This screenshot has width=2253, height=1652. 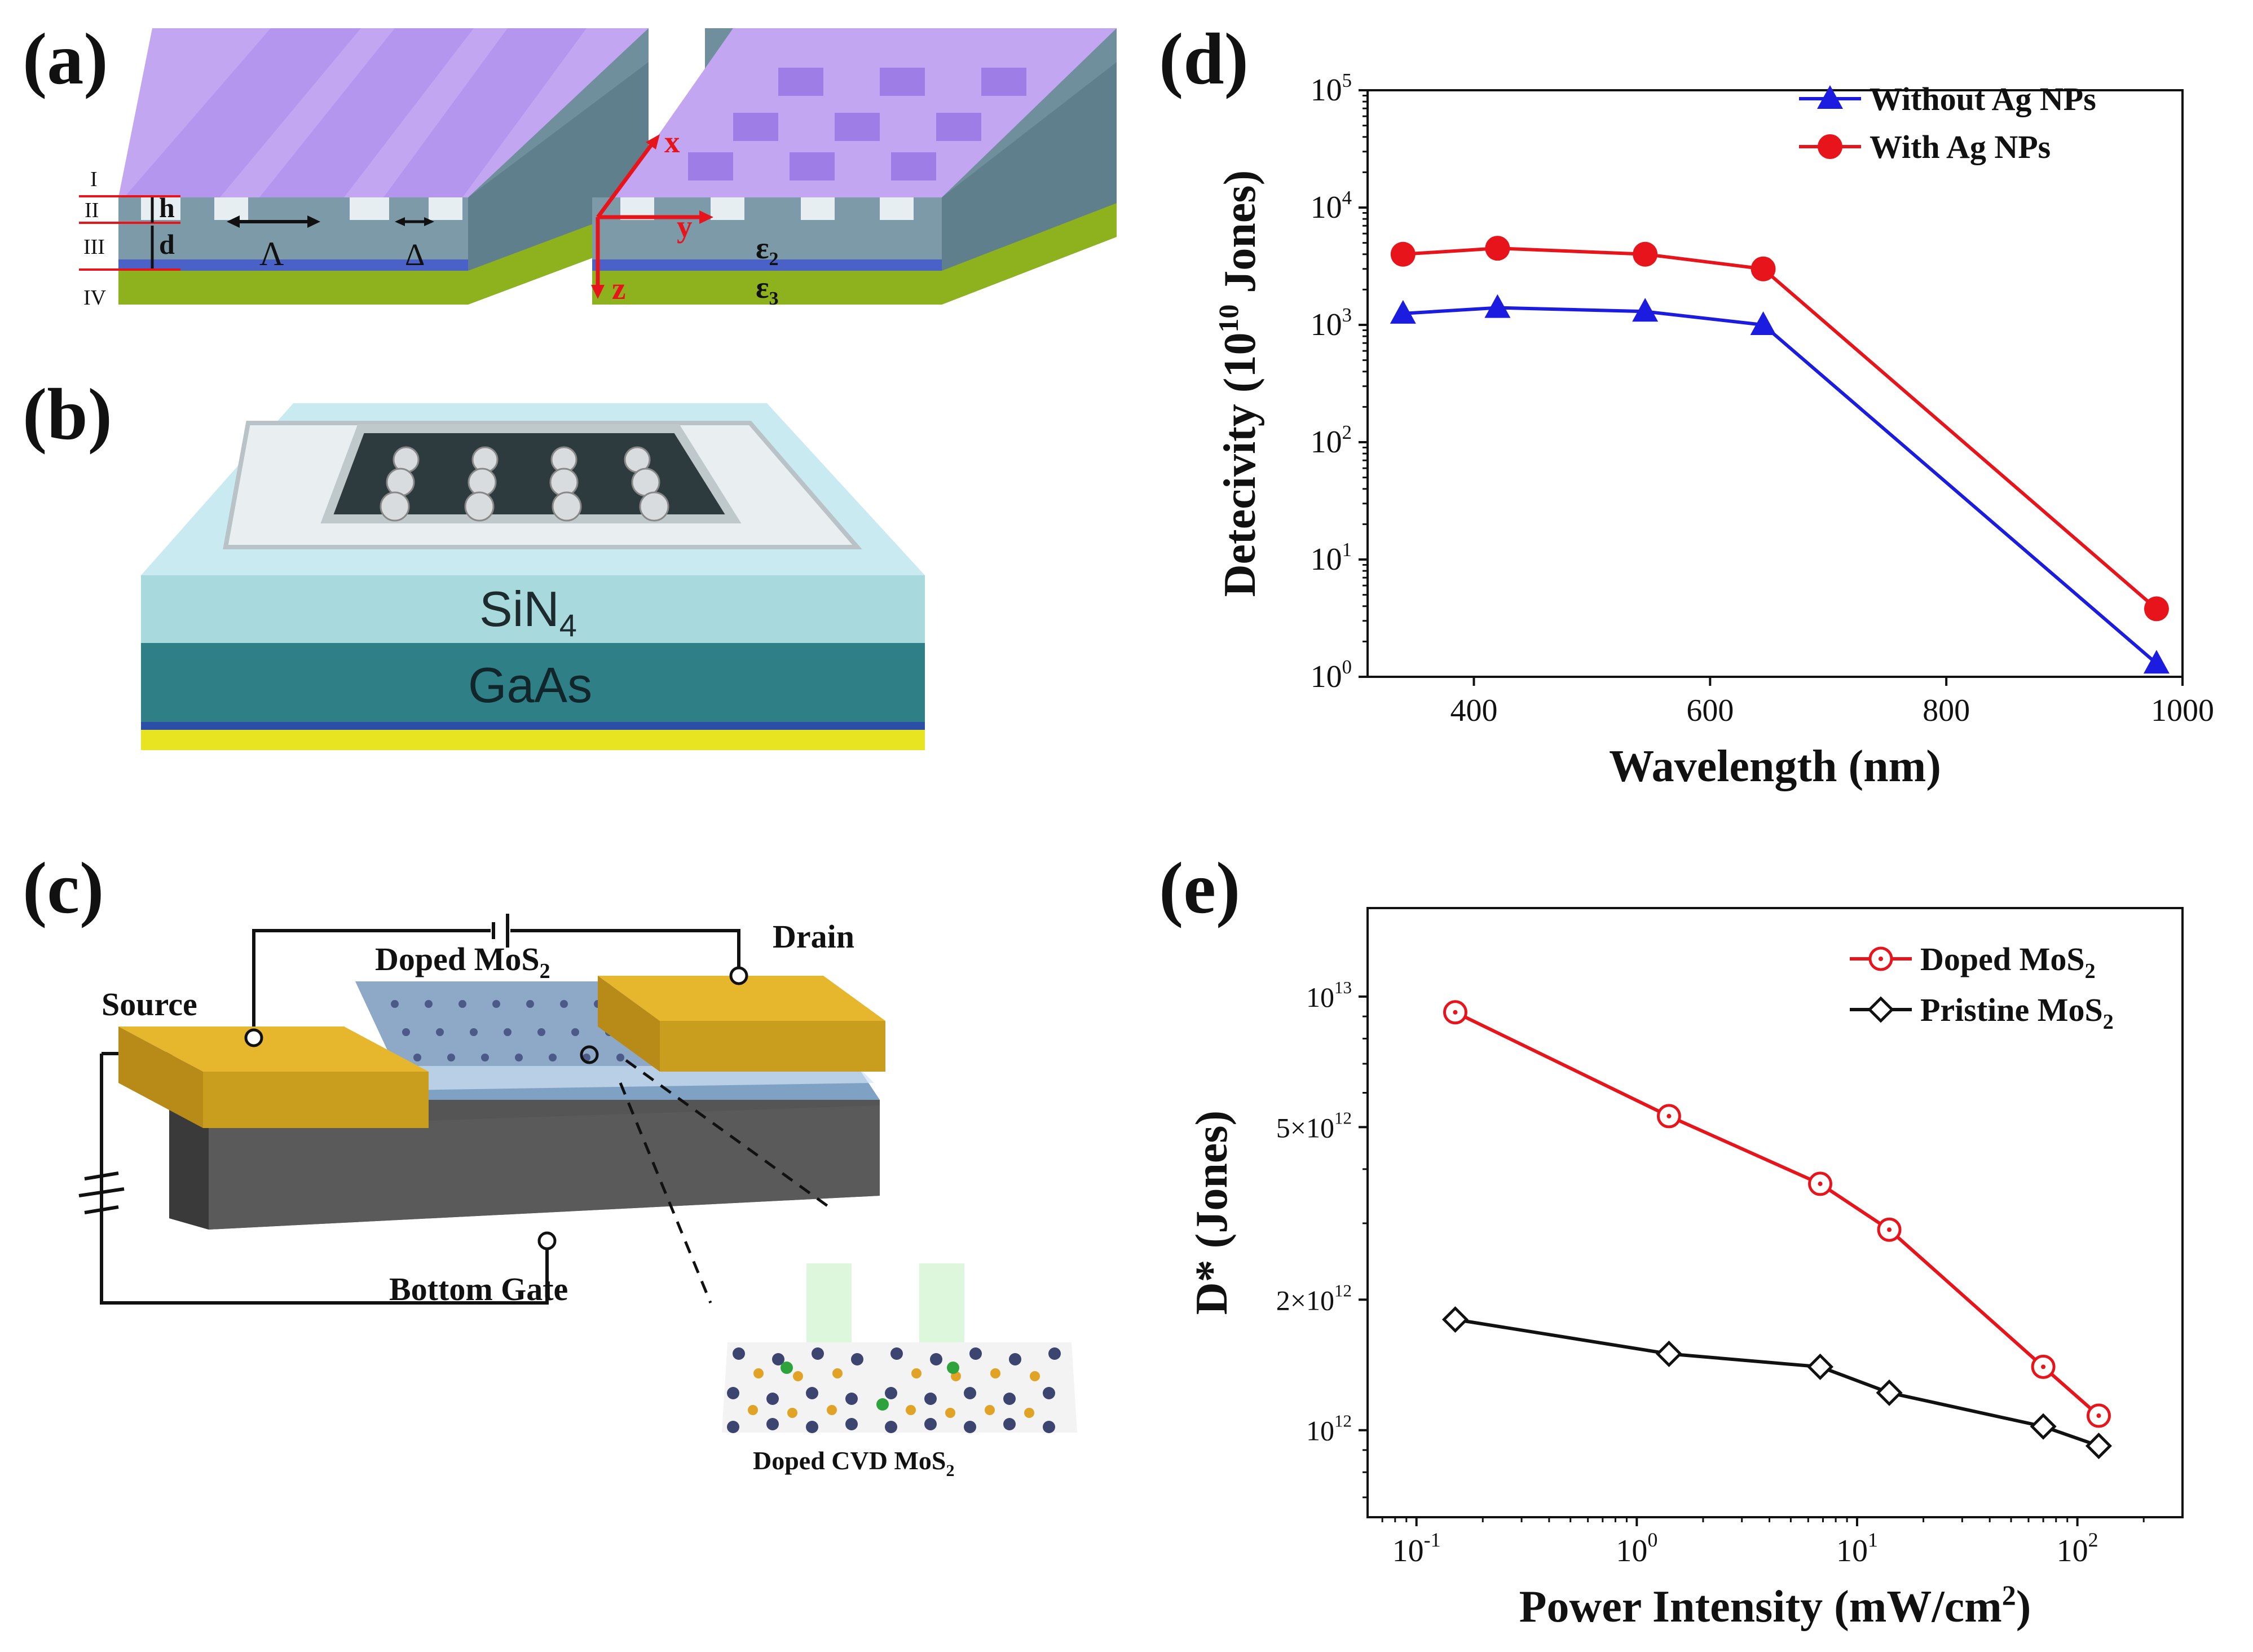 I want to click on y-tick-label: 10², so click(x=1331, y=440).